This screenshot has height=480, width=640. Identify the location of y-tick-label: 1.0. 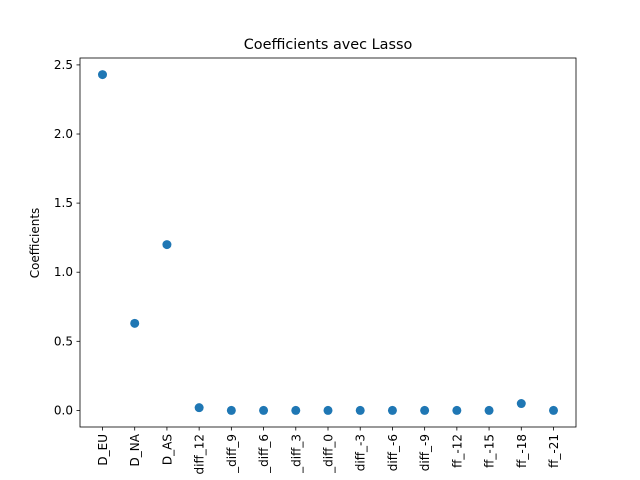
(63, 272).